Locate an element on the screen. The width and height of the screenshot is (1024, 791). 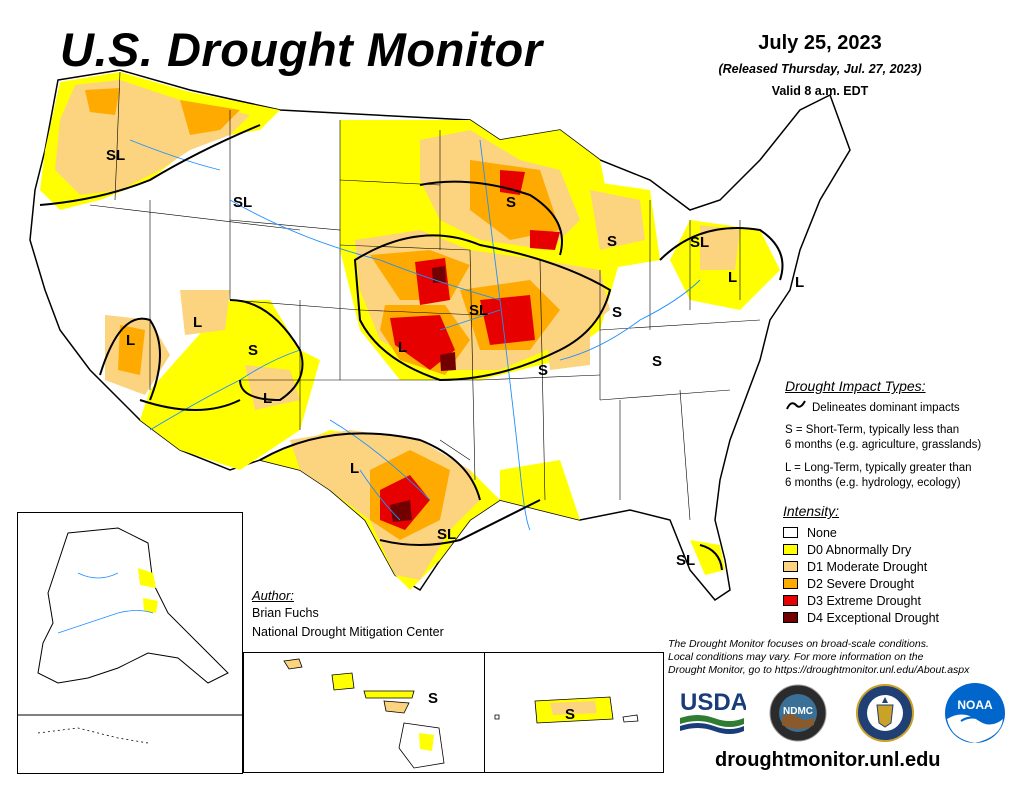
ndmc-logo-text: NDMC is located at coordinates (798, 711).